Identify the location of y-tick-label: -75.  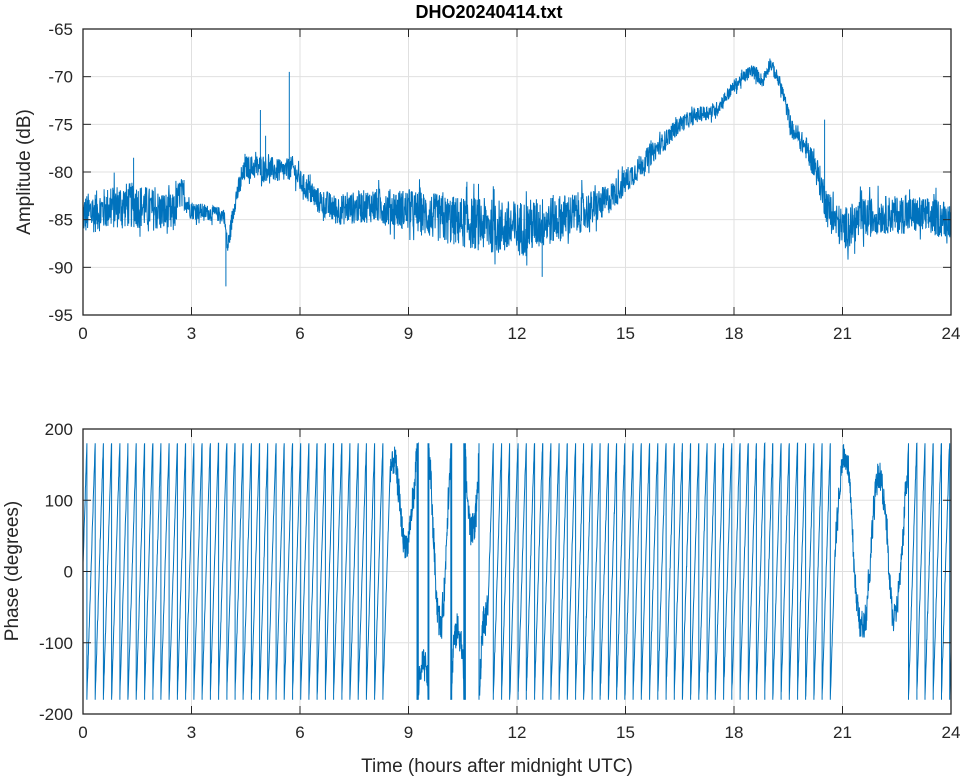
(60, 124).